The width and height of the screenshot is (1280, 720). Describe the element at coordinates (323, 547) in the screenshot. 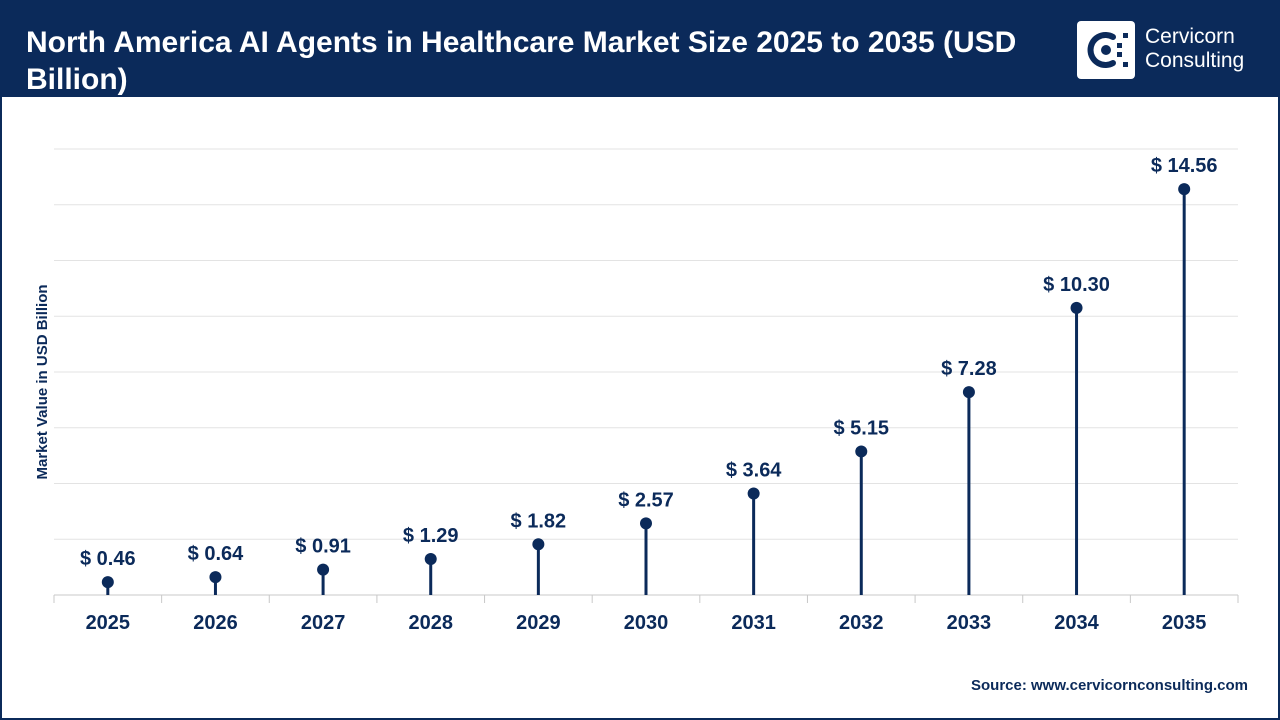

I see `data-label: $ 0.91` at that location.